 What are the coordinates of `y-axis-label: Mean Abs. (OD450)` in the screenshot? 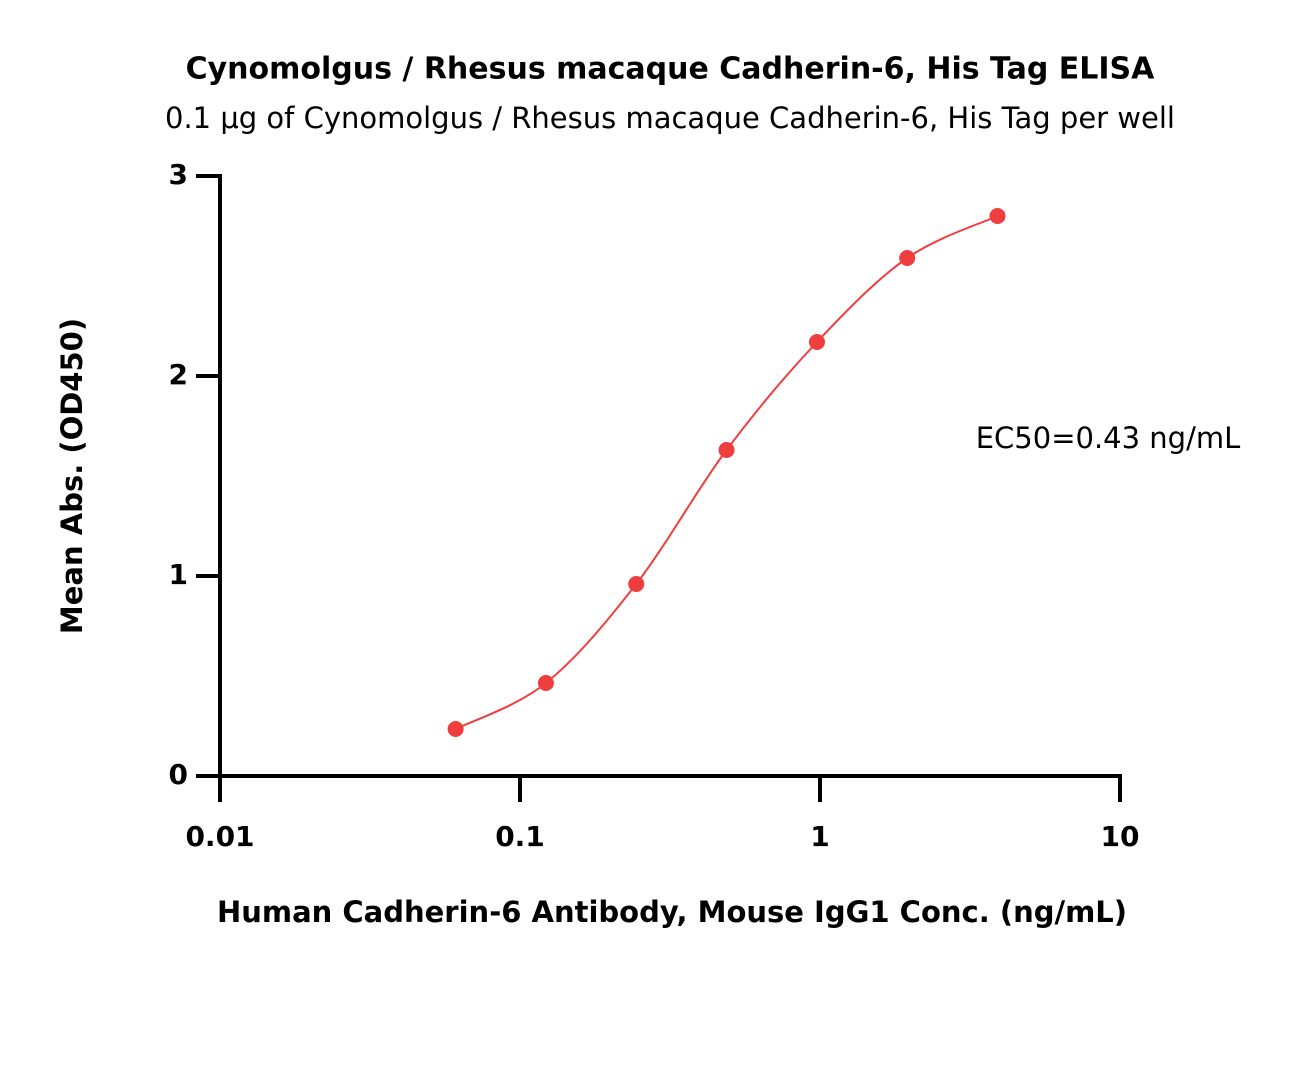 It's located at (72, 476).